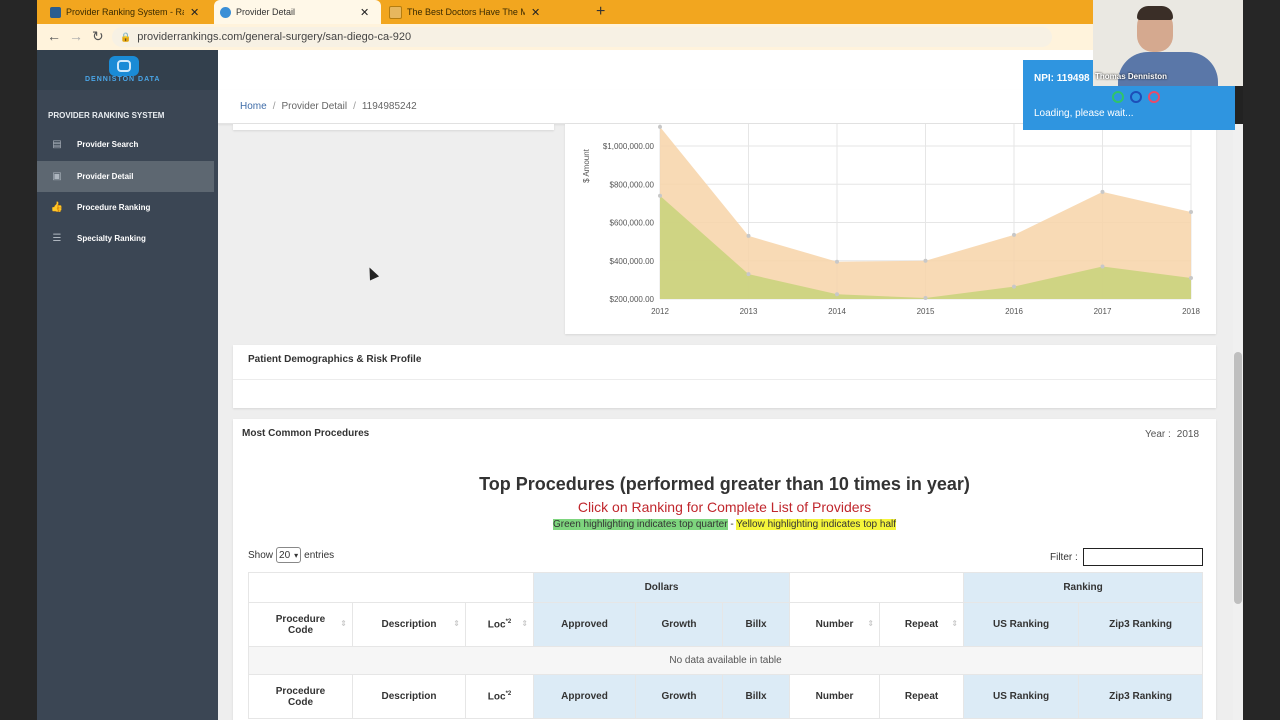  I want to click on chevron-down-icon: ▾, so click(296, 555).